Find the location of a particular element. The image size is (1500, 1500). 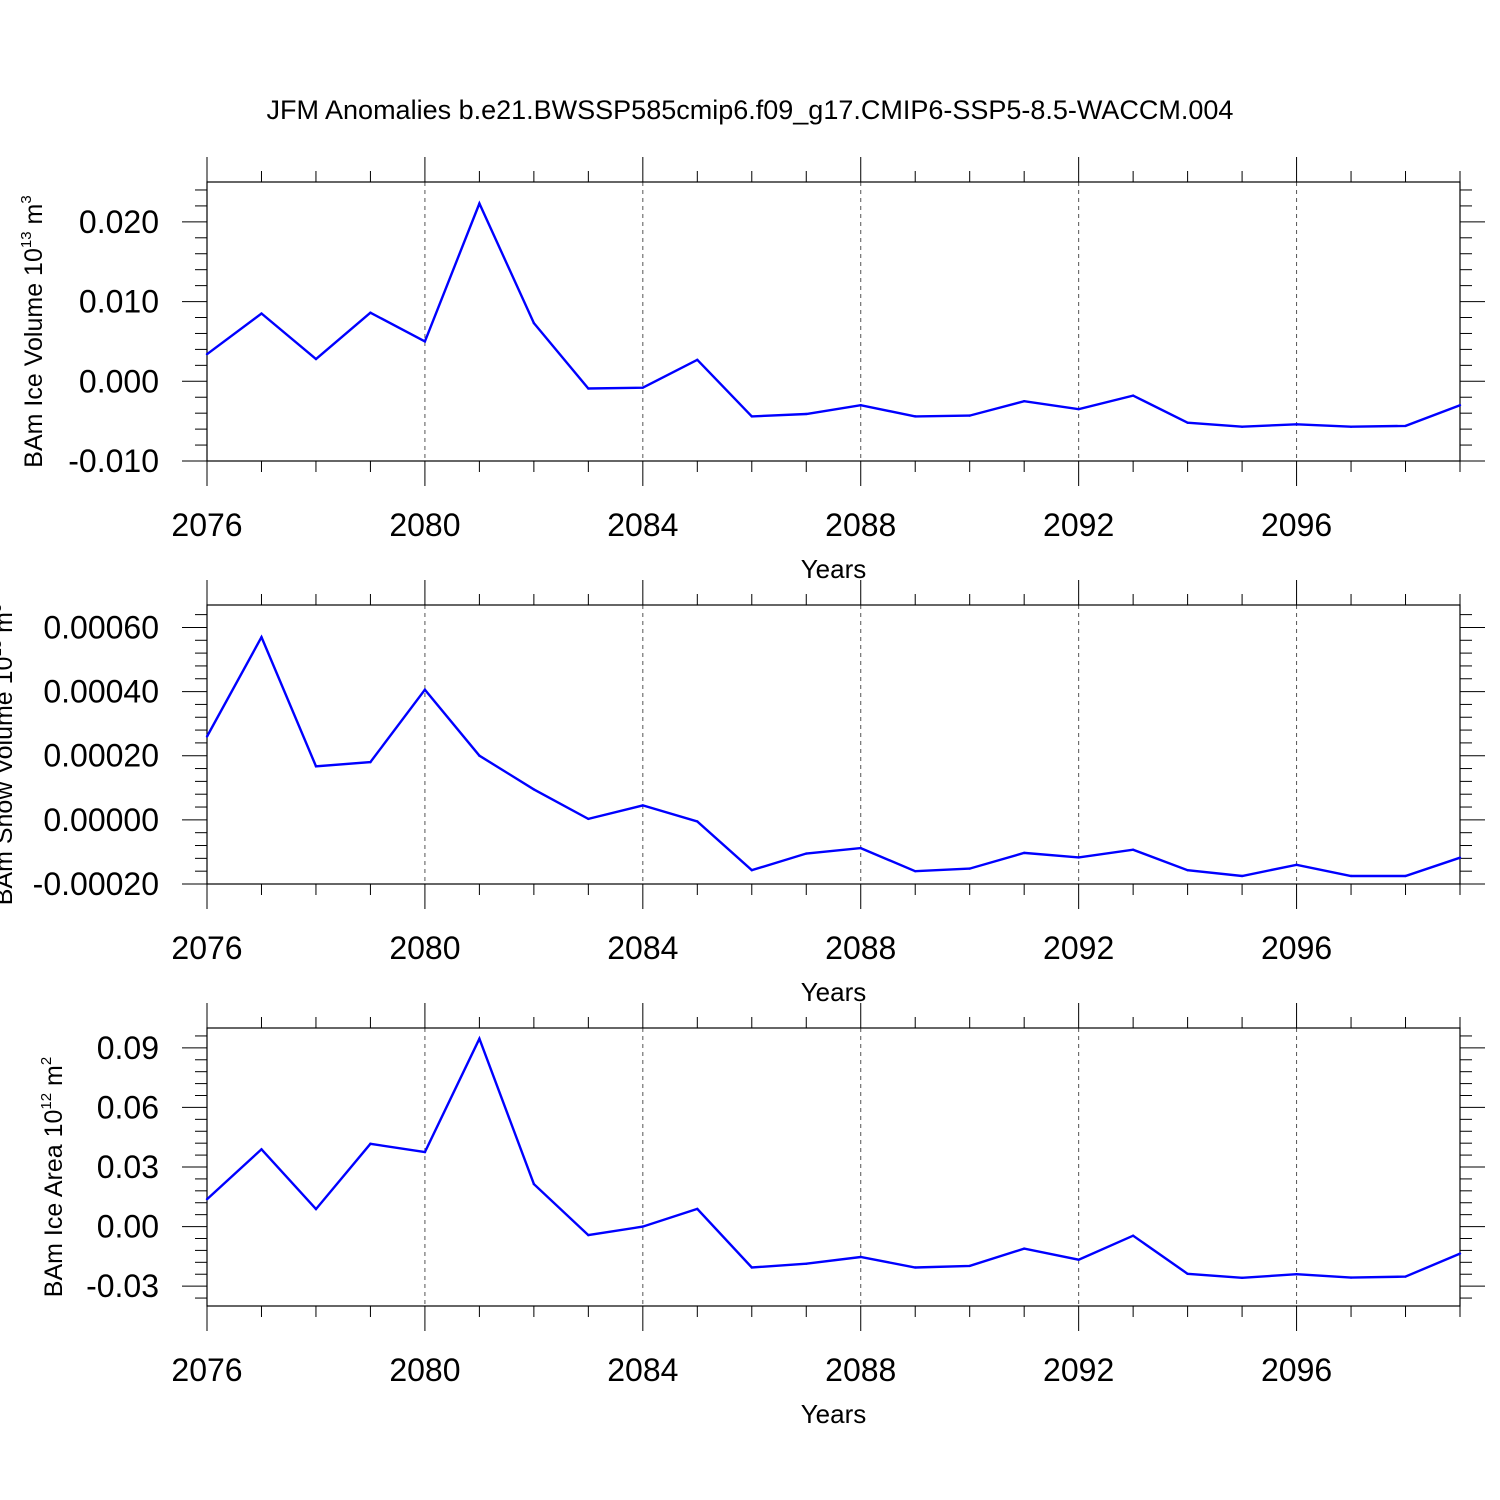

y-tick-label: 0.00060 is located at coordinates (101, 627).